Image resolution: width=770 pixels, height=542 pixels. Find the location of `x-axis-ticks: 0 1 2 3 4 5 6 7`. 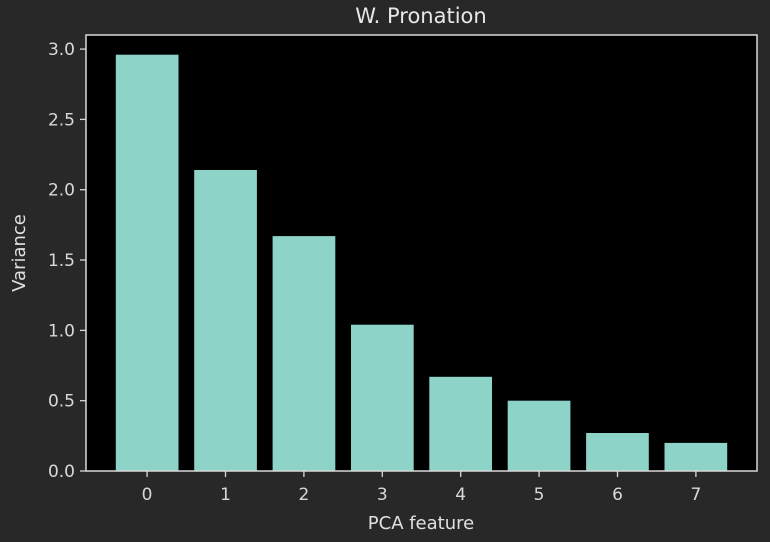

x-axis-ticks: 0 1 2 3 4 5 6 7 is located at coordinates (421, 488).